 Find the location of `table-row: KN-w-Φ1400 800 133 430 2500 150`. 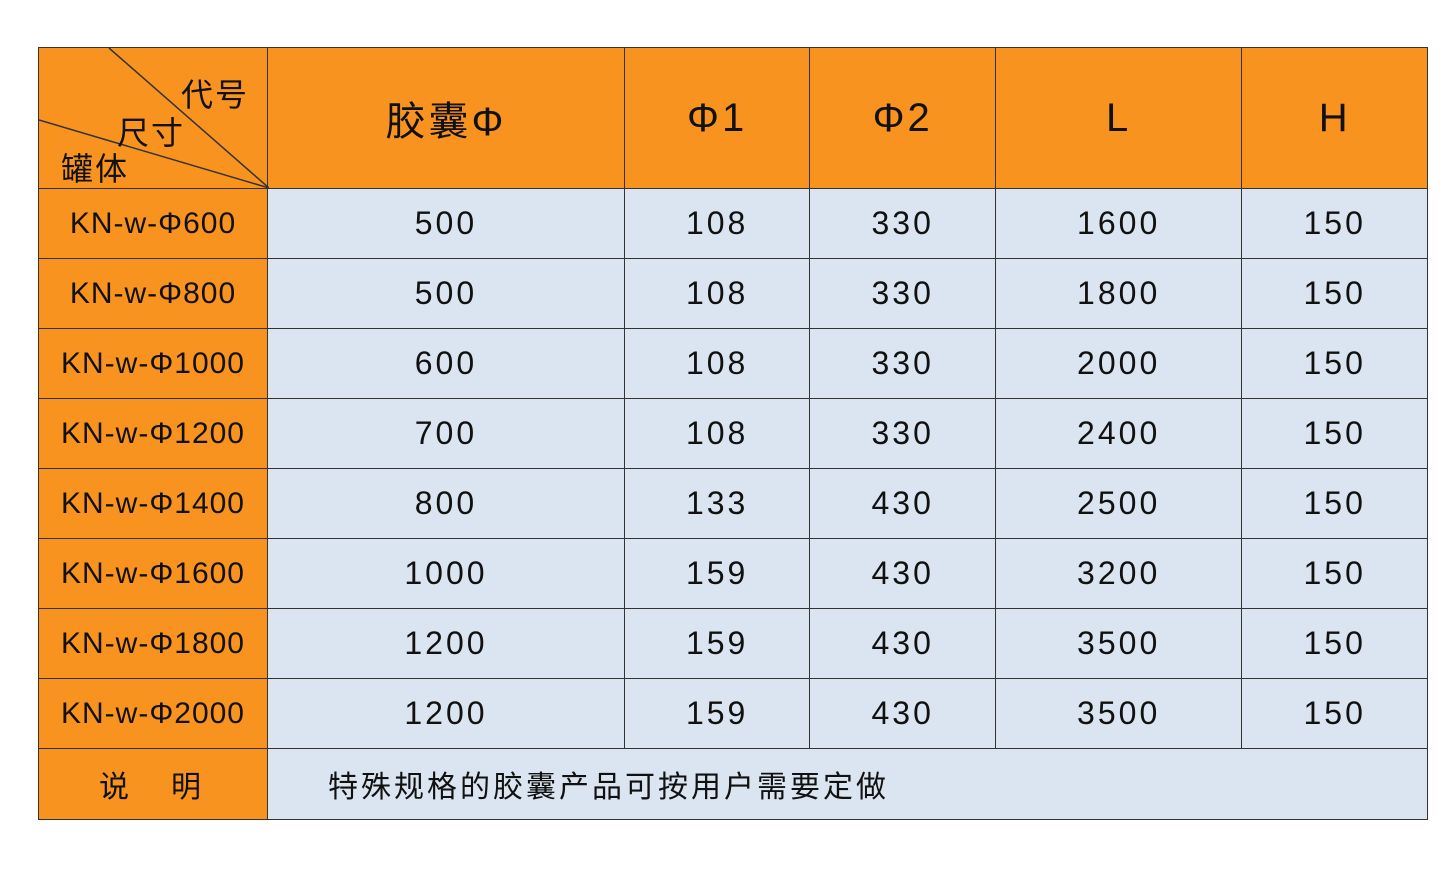

table-row: KN-w-Φ1400 800 133 430 2500 150 is located at coordinates (733, 503).